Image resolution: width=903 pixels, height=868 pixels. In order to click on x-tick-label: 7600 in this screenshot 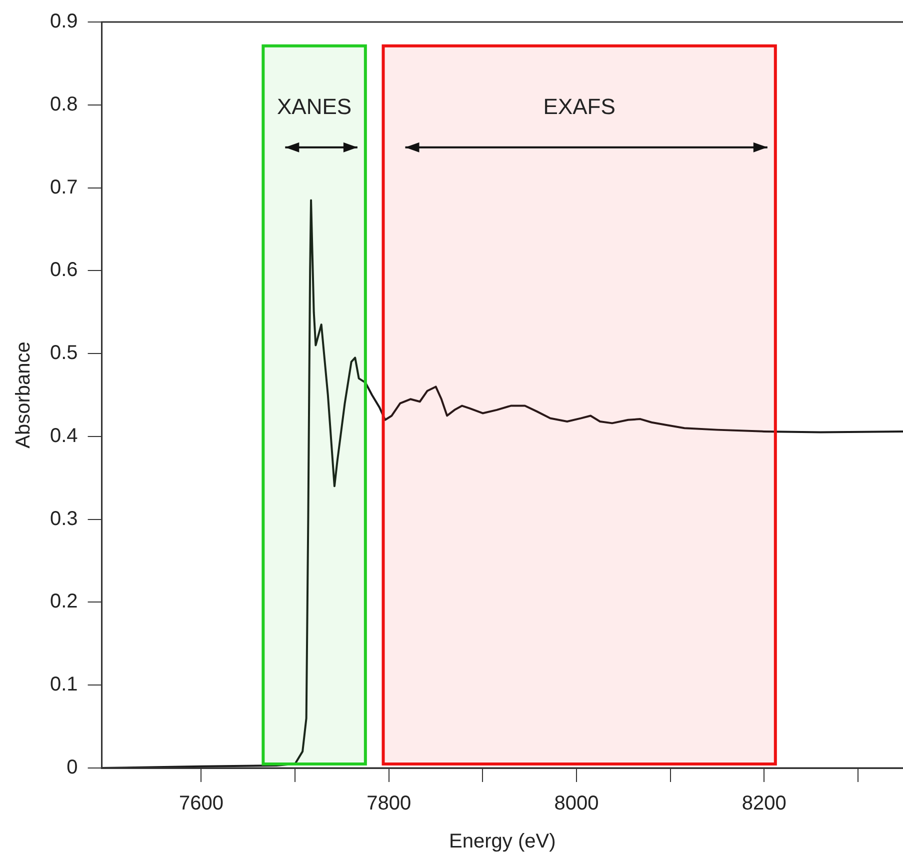, I will do `click(201, 803)`.